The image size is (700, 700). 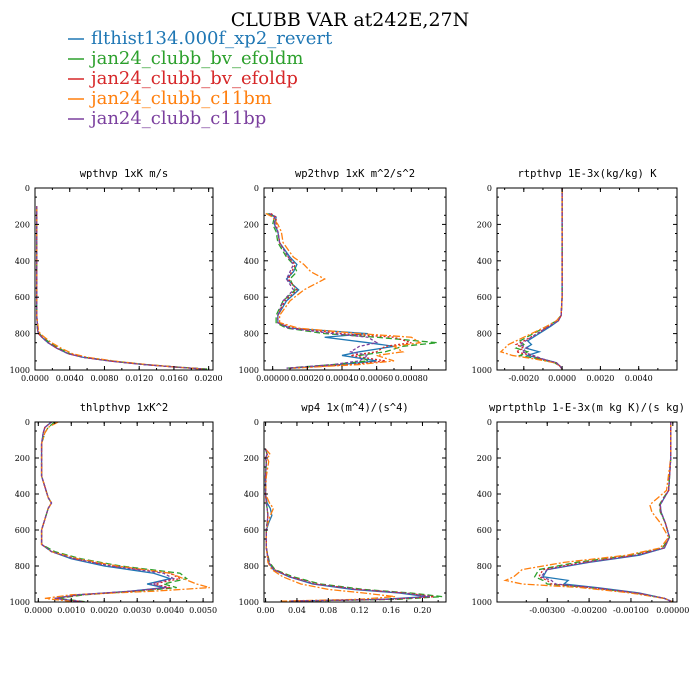 I want to click on x-tick-label: 0.0050, so click(x=203, y=610).